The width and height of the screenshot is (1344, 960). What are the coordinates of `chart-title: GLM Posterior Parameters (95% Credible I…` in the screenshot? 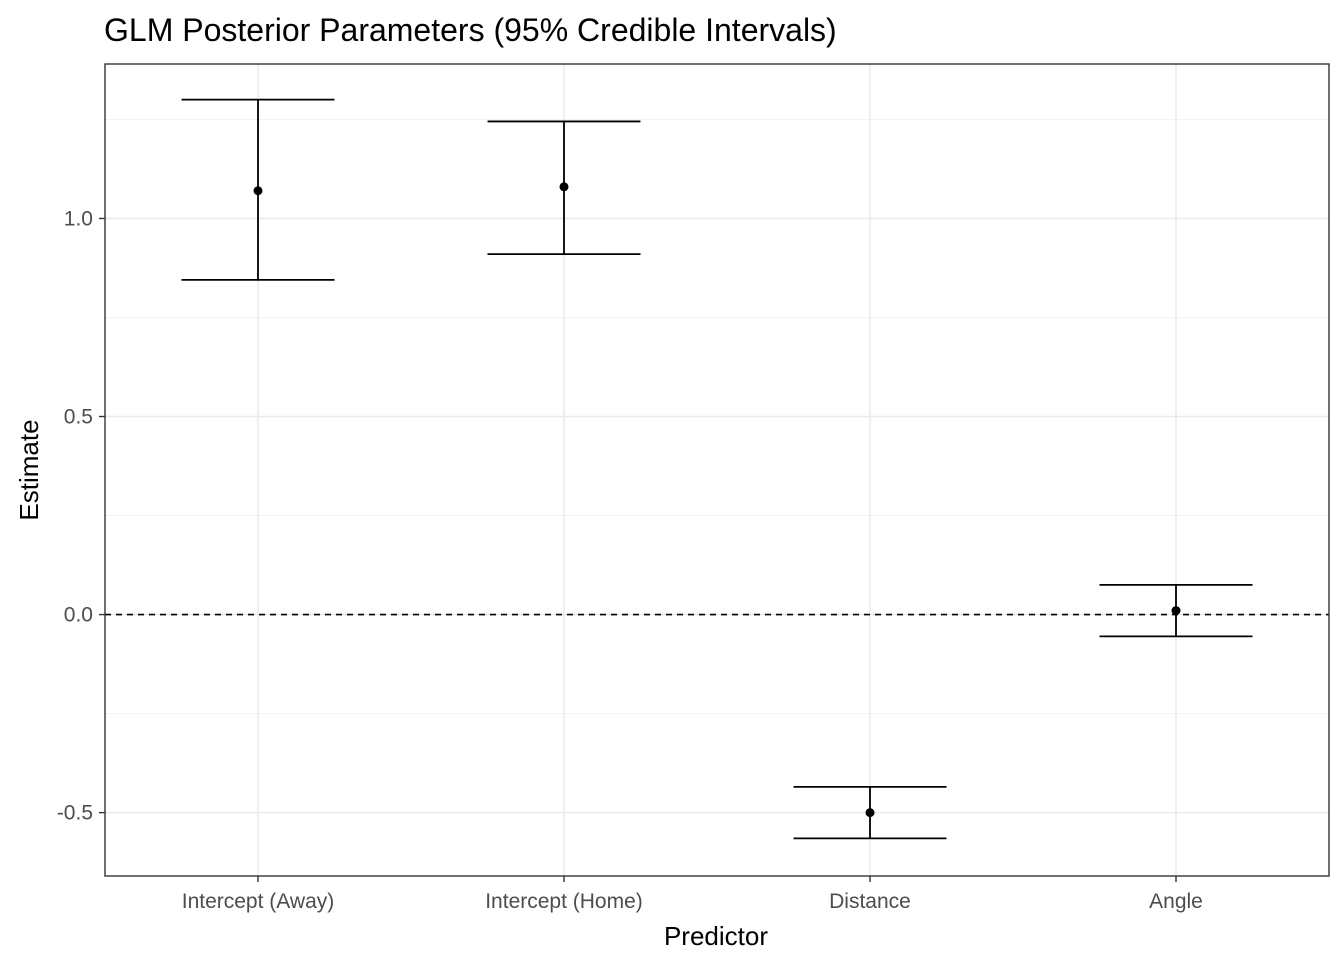 It's located at (470, 30).